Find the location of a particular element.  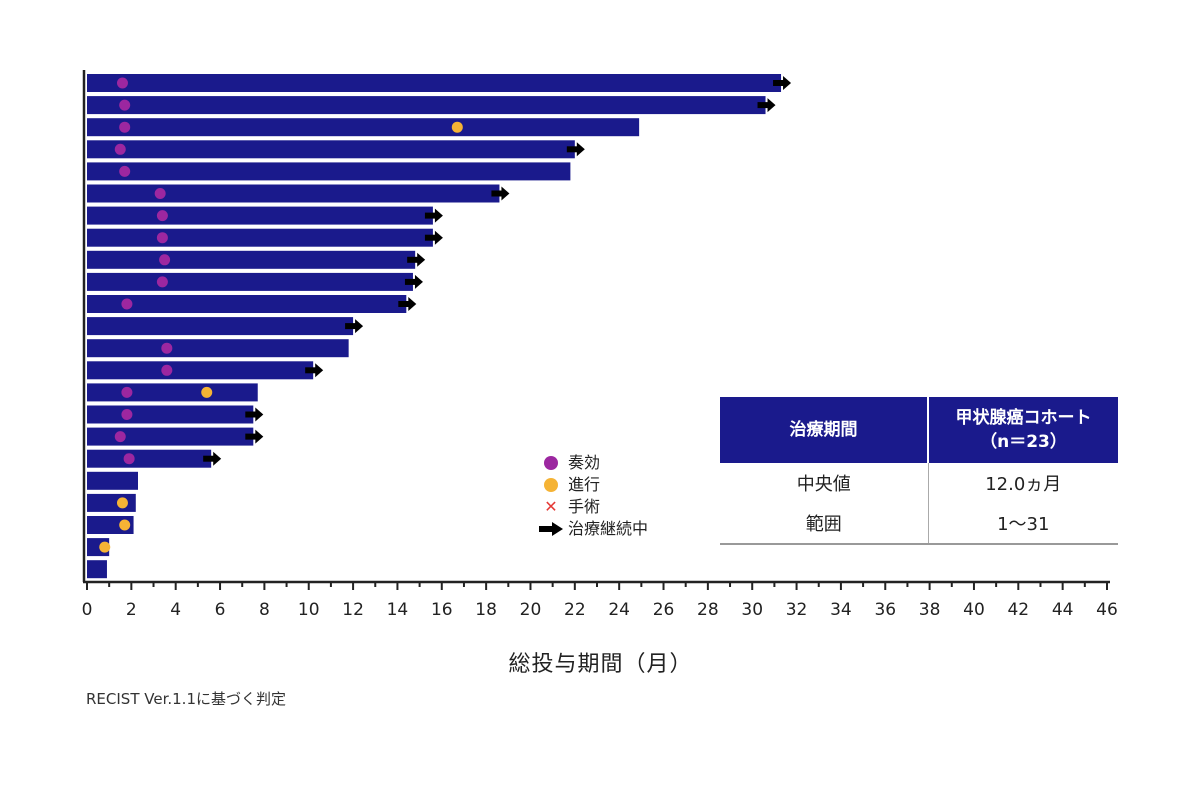

x-tick-label: 28 is located at coordinates (708, 610).